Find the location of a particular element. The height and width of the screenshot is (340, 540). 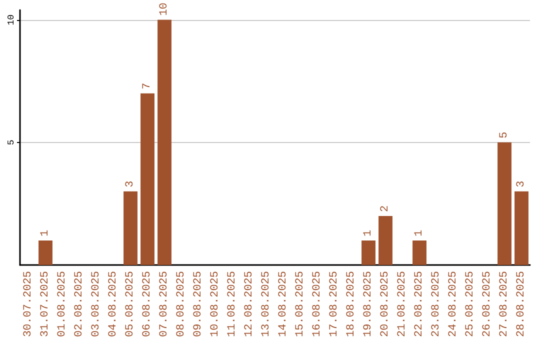

x-tick-label: 06.08.2025 is located at coordinates (148, 304).